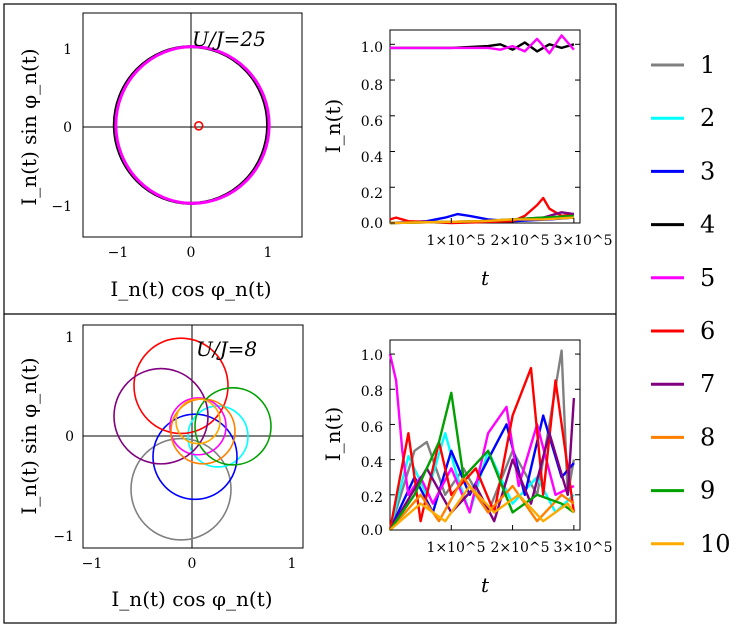  I want to click on phase-top-xtick: 1, so click(268, 253).